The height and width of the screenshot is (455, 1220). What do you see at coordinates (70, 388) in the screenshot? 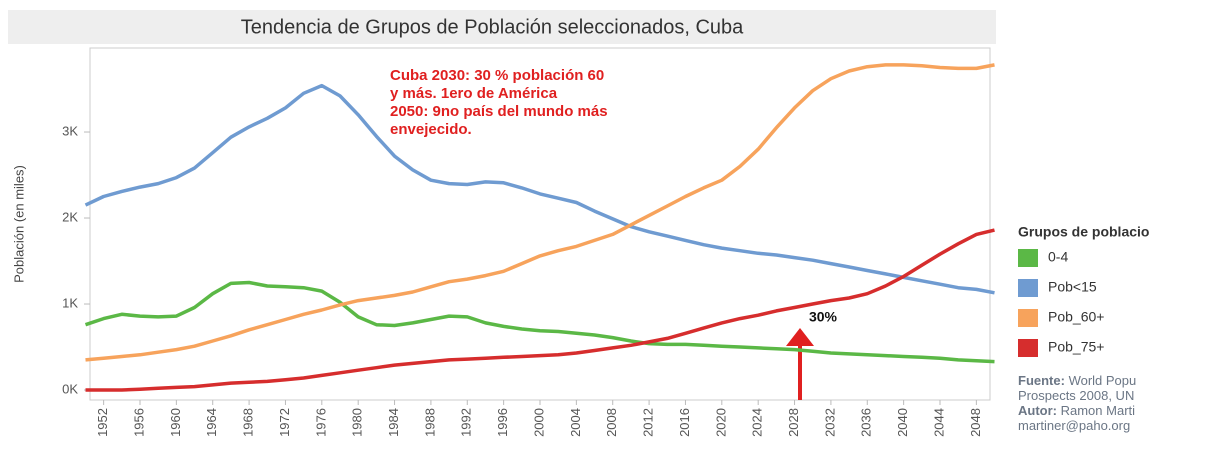
I see `y-tick-label: 0K` at bounding box center [70, 388].